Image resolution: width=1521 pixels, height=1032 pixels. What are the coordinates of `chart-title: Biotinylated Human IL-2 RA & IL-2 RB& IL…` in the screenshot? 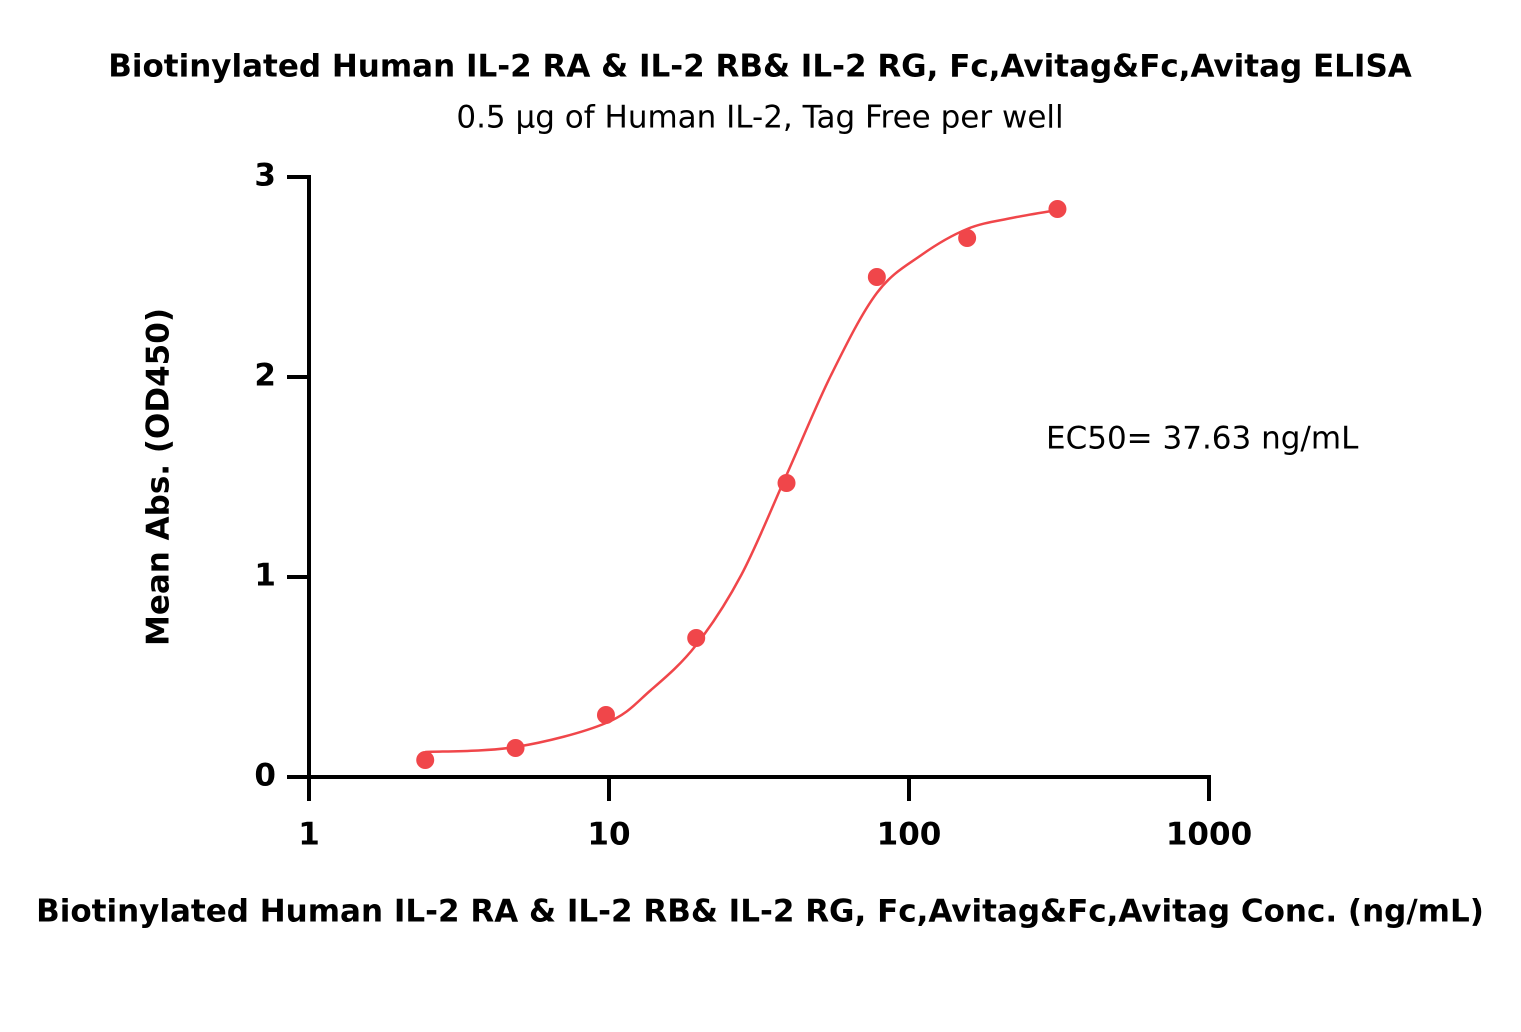 It's located at (760, 67).